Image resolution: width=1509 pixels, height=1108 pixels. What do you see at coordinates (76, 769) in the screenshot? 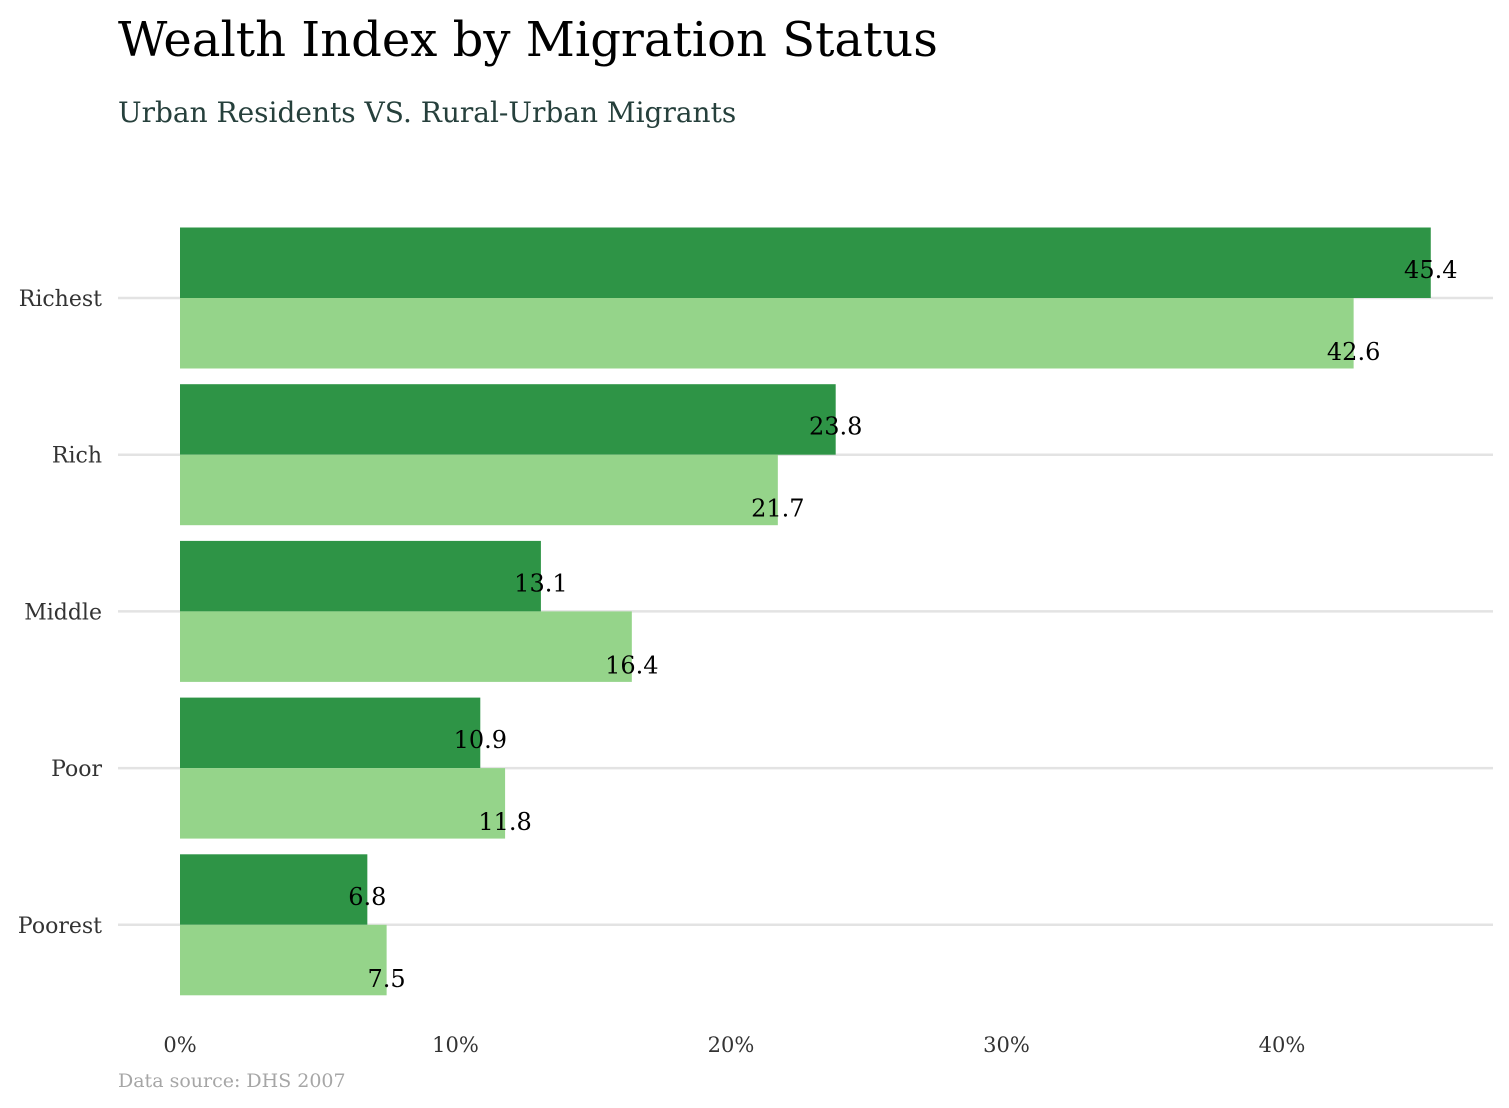
I see `category-label-poor: Poor` at bounding box center [76, 769].